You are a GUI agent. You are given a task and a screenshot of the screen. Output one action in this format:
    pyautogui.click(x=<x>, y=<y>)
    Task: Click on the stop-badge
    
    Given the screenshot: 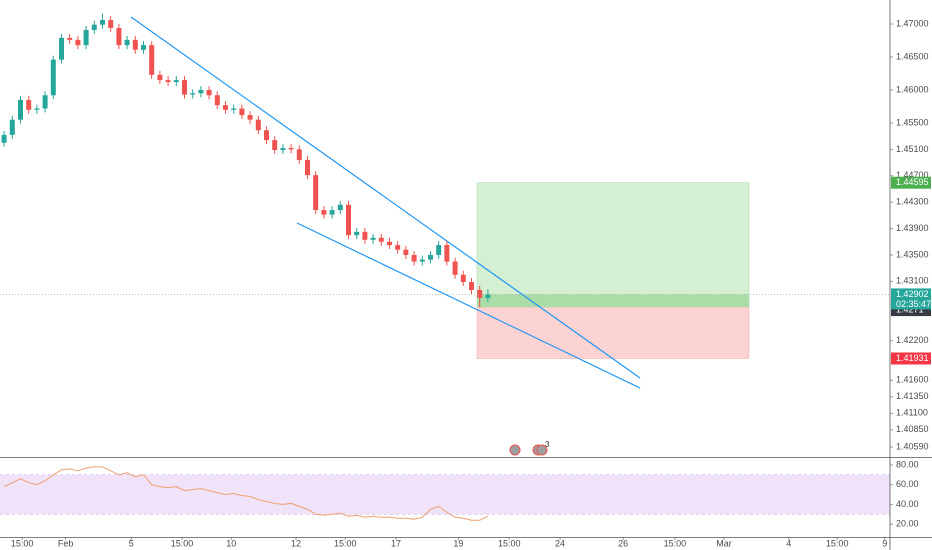 What is the action you would take?
    pyautogui.click(x=911, y=358)
    